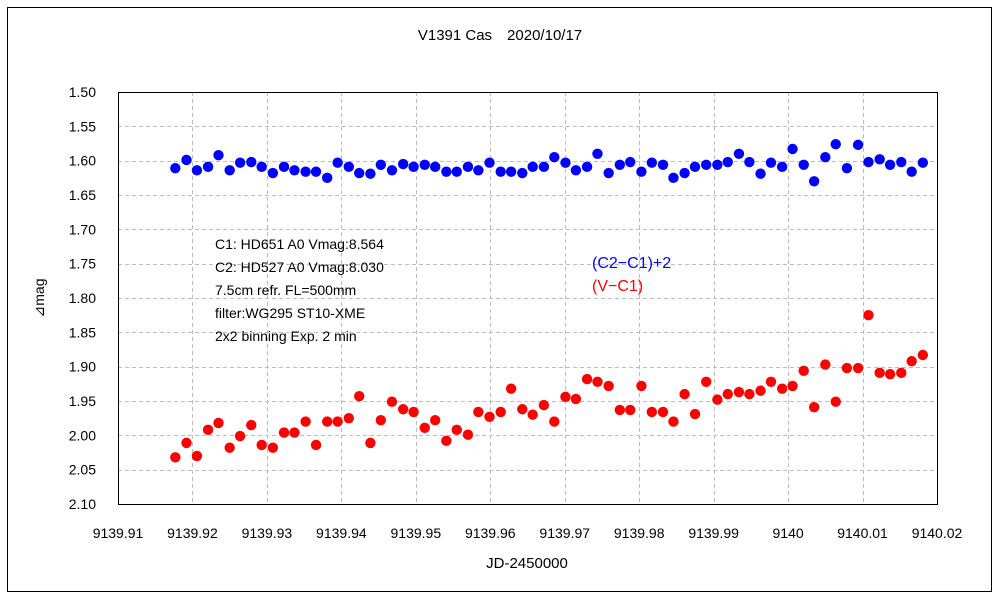  What do you see at coordinates (617, 286) in the screenshot?
I see `legend-v-c1: (V−C1)` at bounding box center [617, 286].